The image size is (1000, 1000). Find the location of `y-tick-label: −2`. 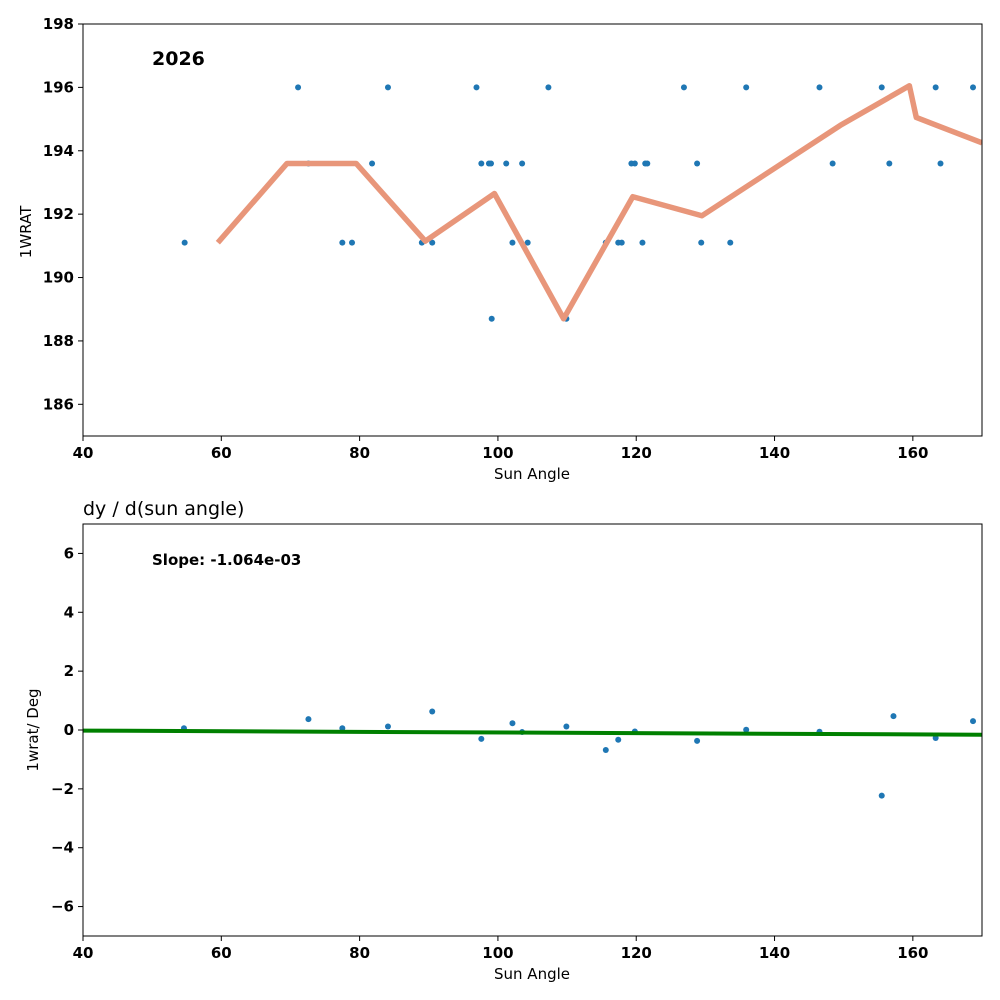

y-tick-label: −2 is located at coordinates (62, 789).